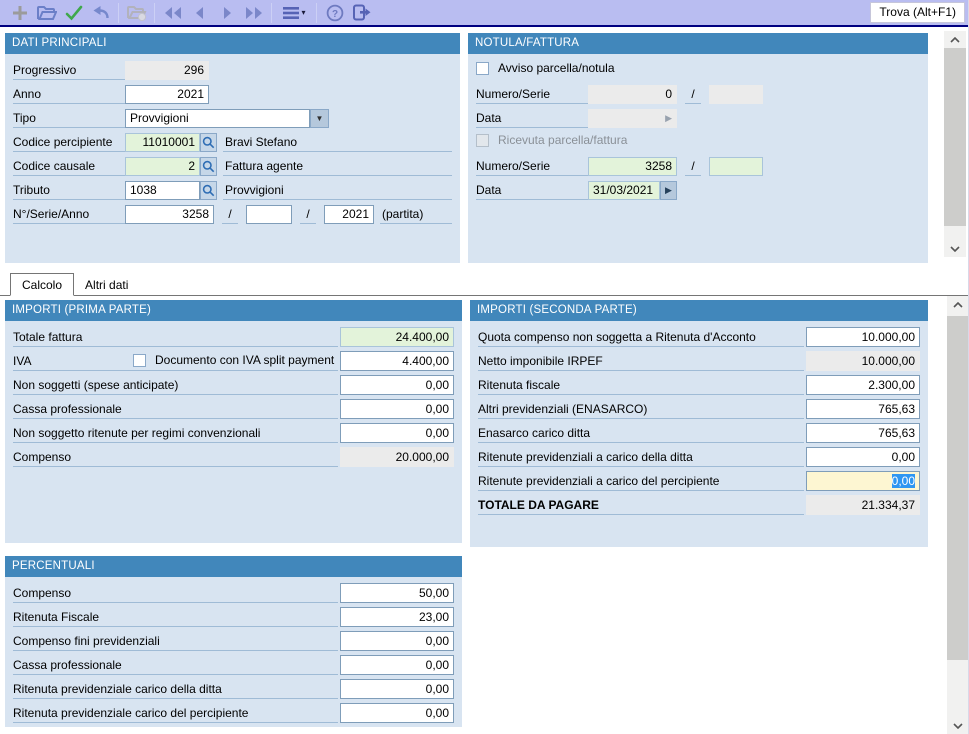 The height and width of the screenshot is (734, 969). I want to click on codice-percipiente-lookup-button, so click(208, 142).